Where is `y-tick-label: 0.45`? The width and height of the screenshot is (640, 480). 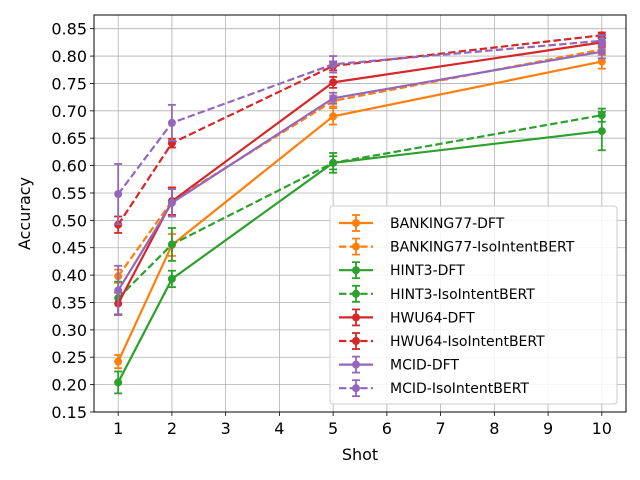 y-tick-label: 0.45 is located at coordinates (69, 248).